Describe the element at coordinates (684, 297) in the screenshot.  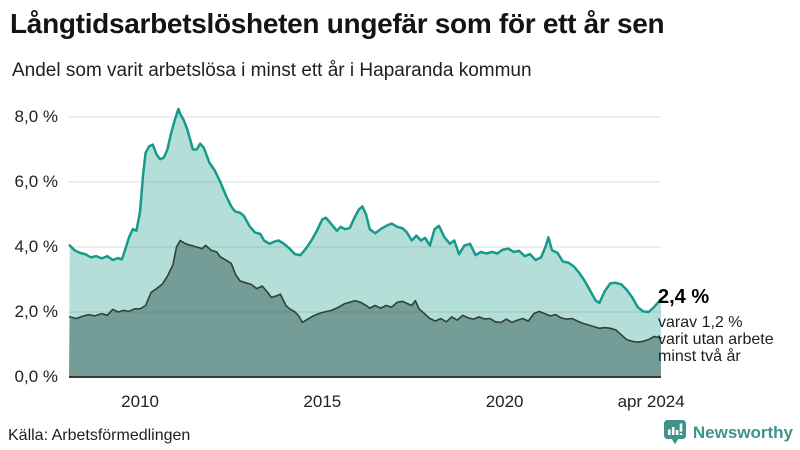
I see `end-value-label: 2,4 %` at that location.